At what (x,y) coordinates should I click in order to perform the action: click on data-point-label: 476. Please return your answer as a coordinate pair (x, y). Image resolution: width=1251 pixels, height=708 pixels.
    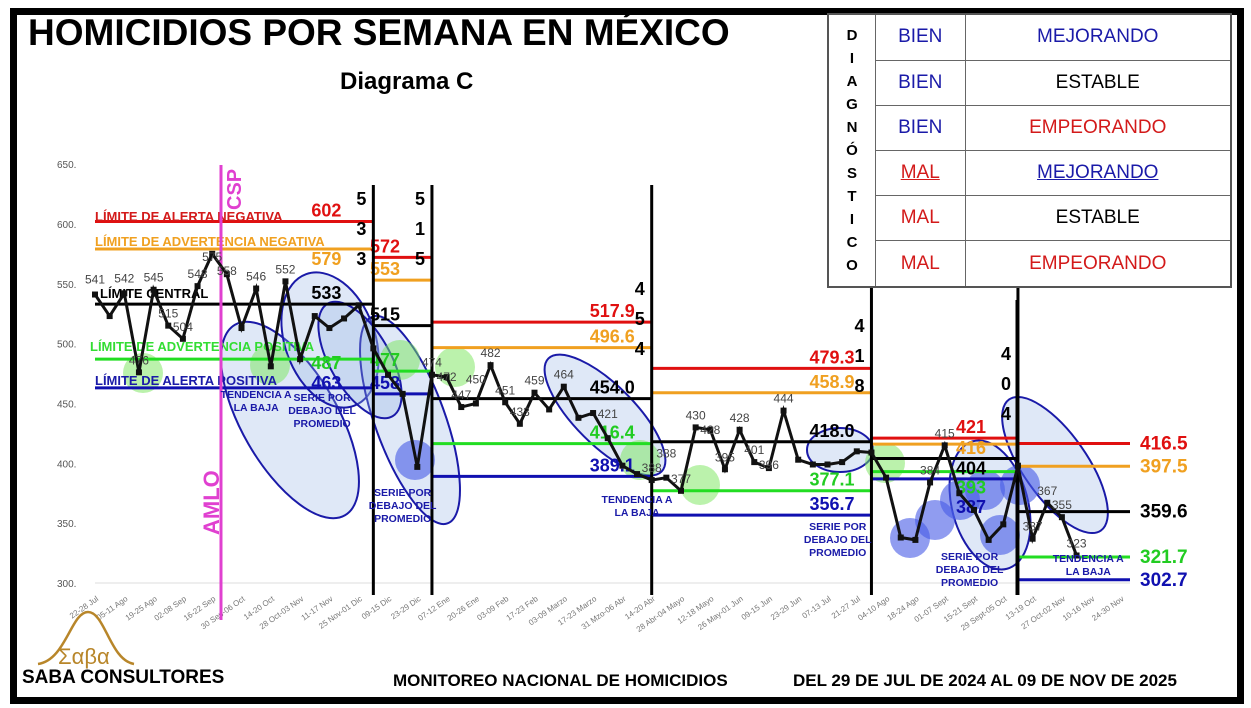
    Looking at the image, I should click on (139, 360).